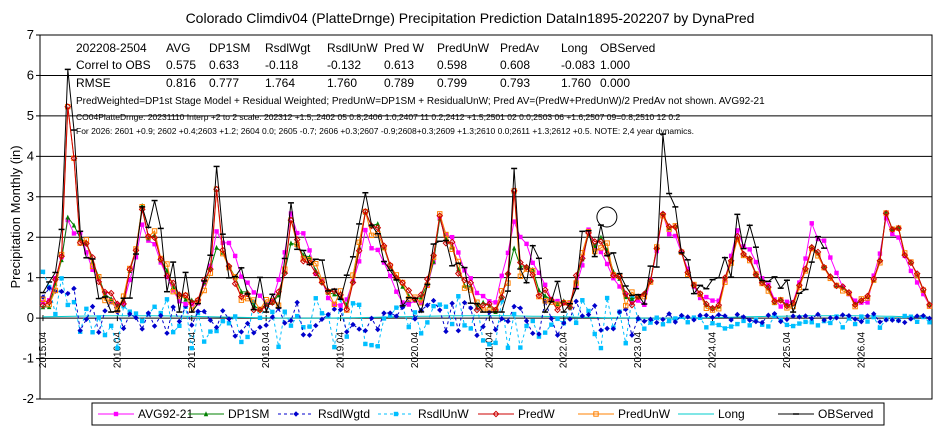 Image resolution: width=936 pixels, height=434 pixels. What do you see at coordinates (515, 83) in the screenshot?
I see `stats-cell-r2-c7: 0.793` at bounding box center [515, 83].